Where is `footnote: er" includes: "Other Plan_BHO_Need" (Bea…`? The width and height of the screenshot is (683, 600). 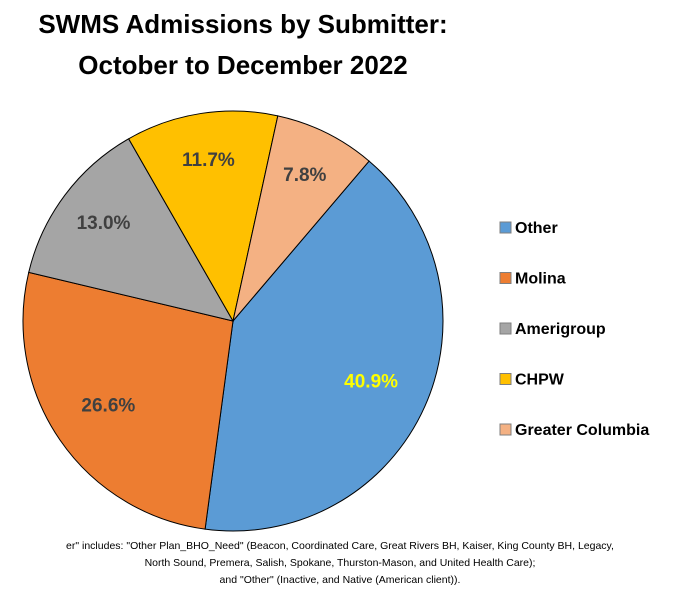
footnote: er" includes: "Other Plan_BHO_Need" (Bea… is located at coordinates (340, 546).